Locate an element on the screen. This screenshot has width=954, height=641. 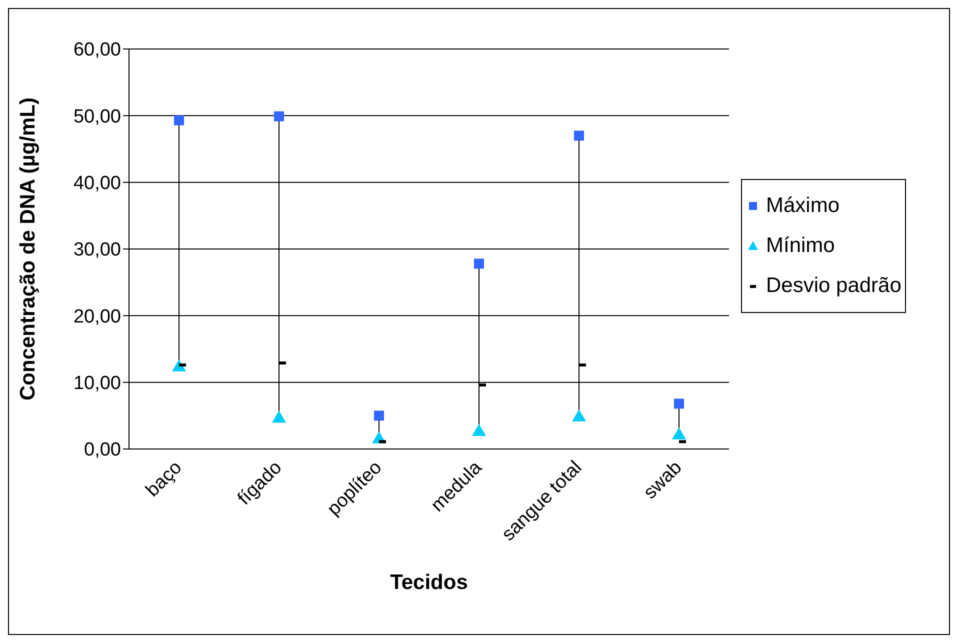
legend-label: Mínimo is located at coordinates (800, 246).